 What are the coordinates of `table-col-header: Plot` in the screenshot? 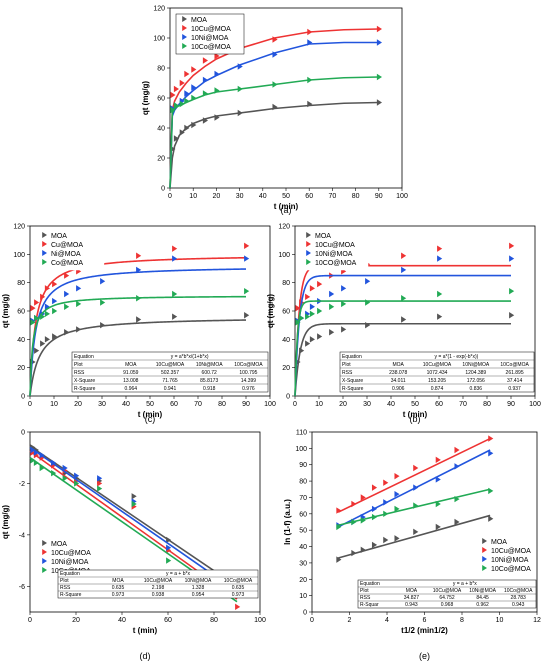 It's located at (64, 581).